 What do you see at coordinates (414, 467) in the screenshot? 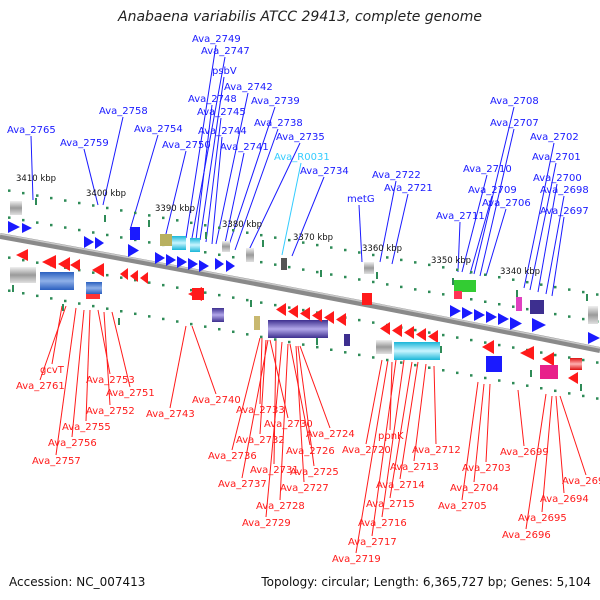
I see `gene-label-ava-2713: Ava_2713` at bounding box center [414, 467].